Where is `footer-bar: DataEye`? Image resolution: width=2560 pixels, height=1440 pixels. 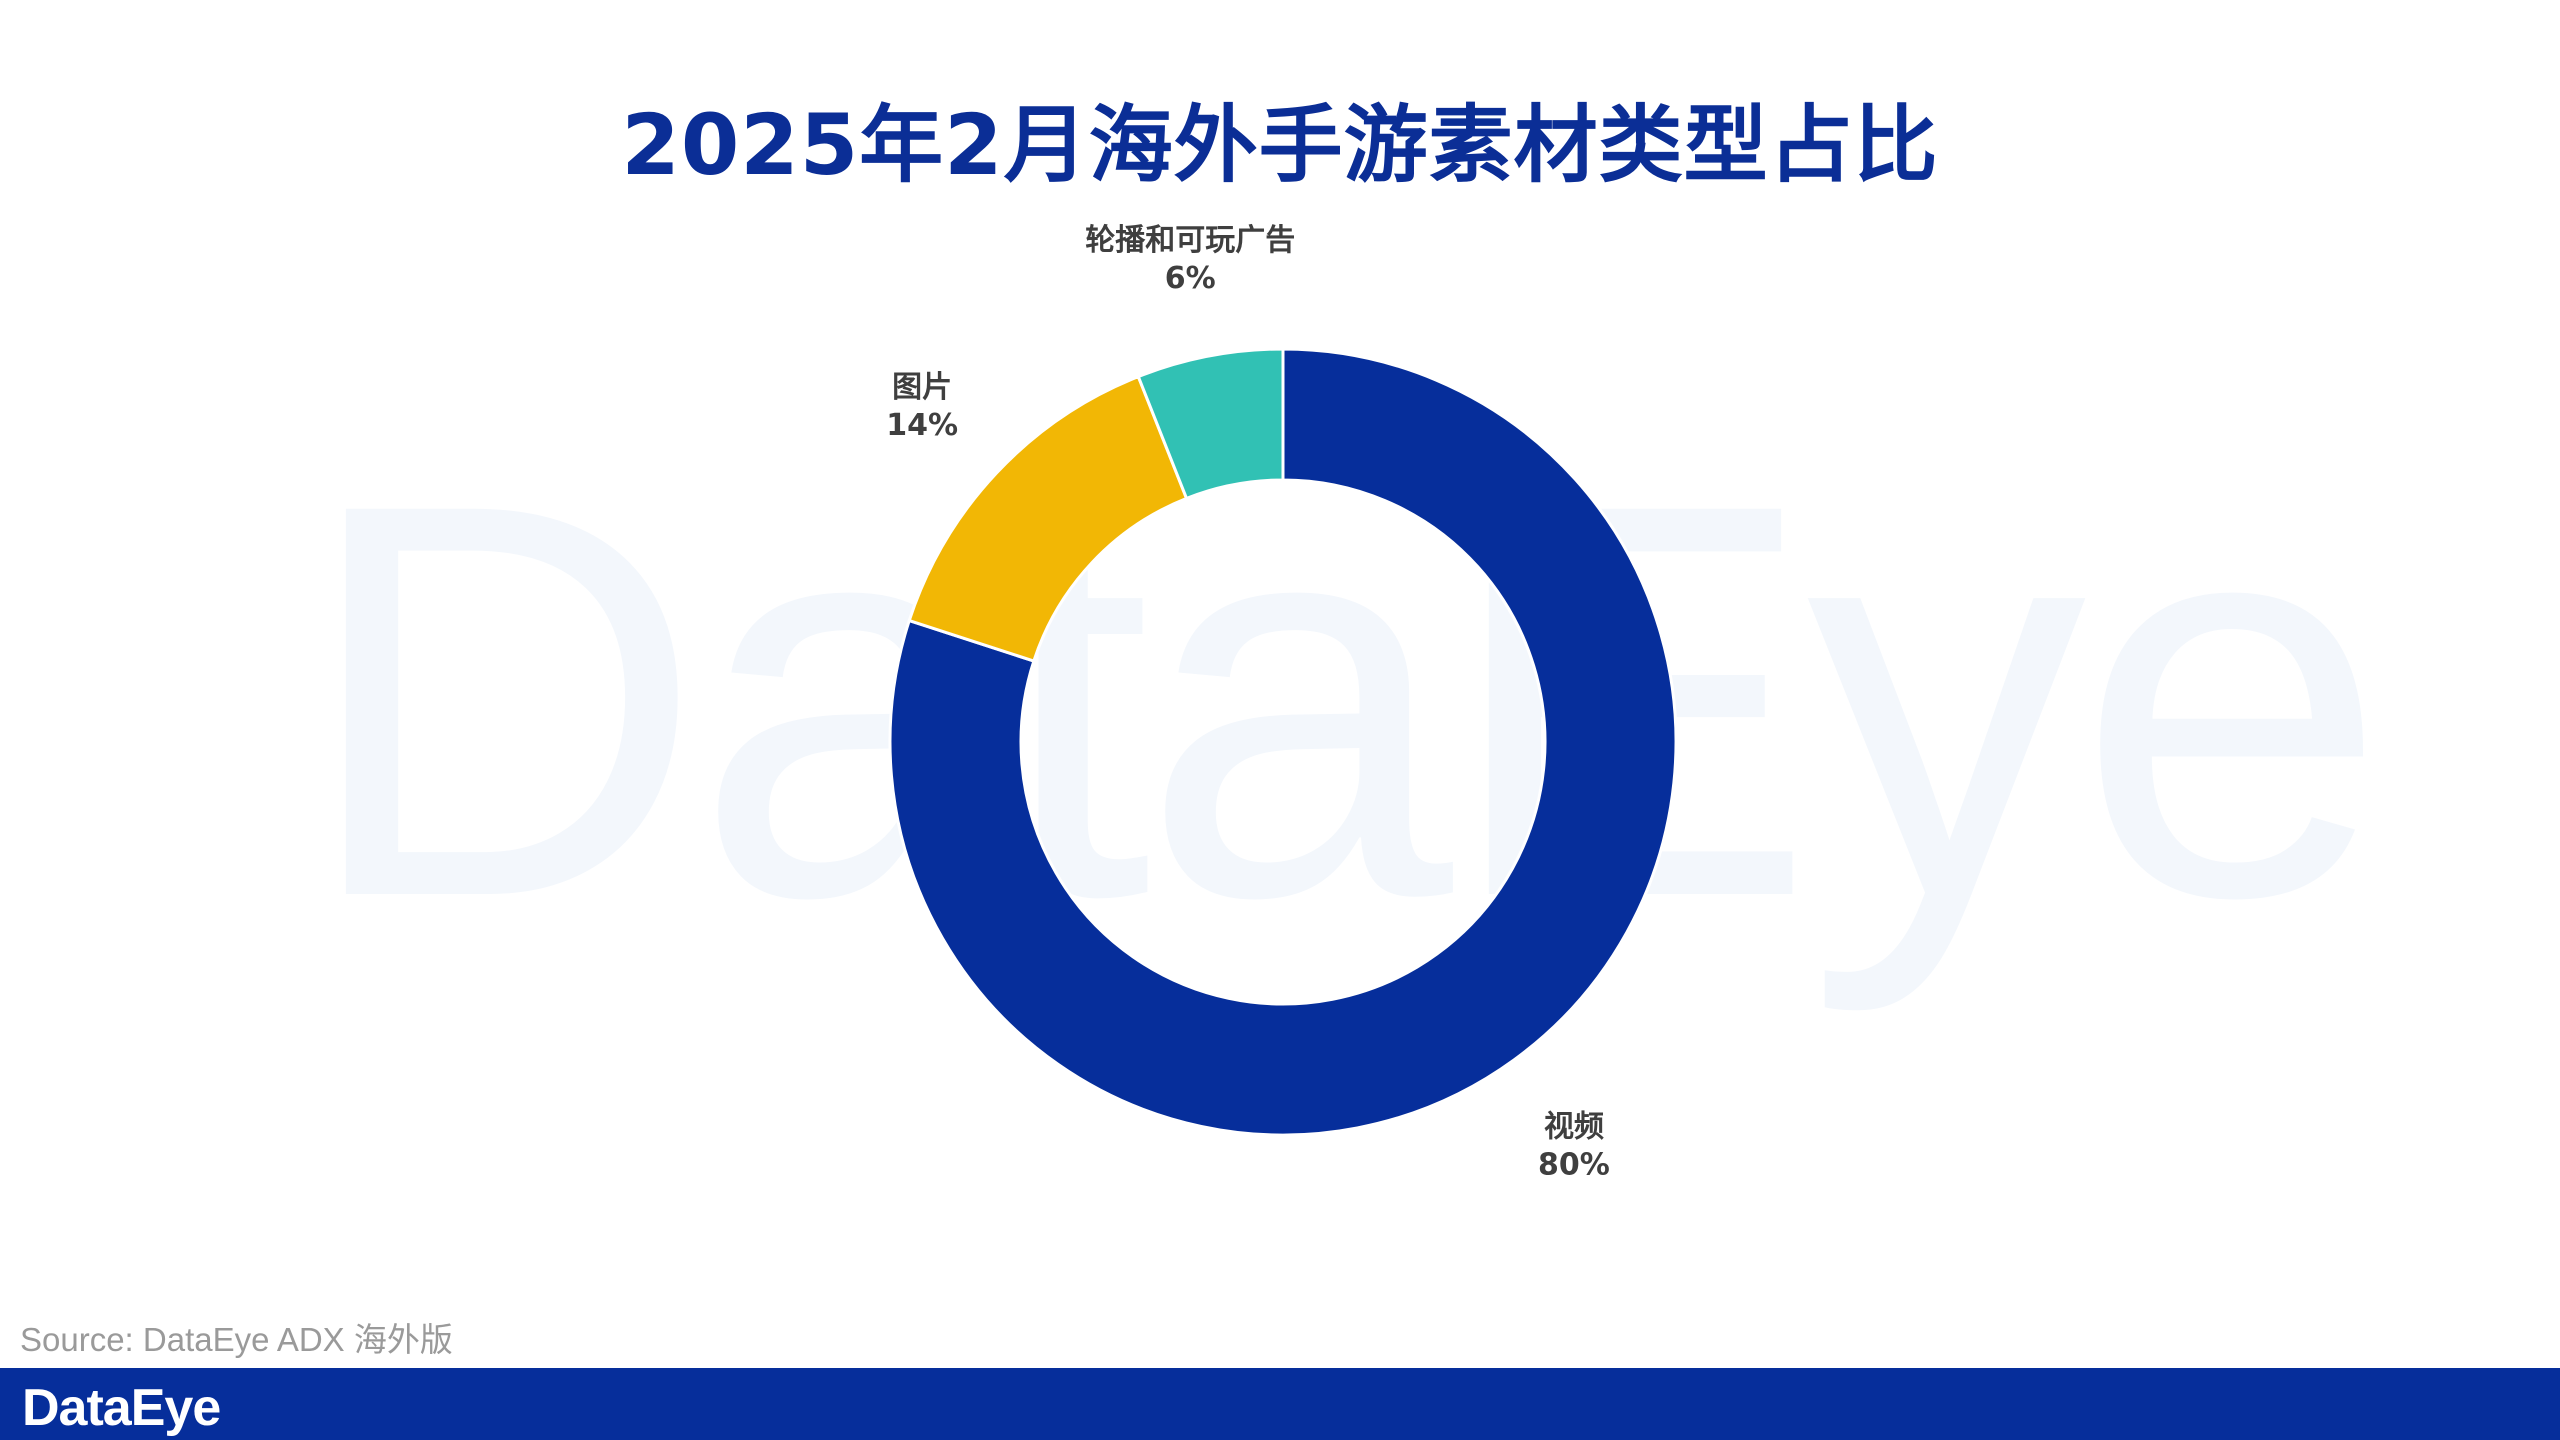 footer-bar: DataEye is located at coordinates (1280, 1404).